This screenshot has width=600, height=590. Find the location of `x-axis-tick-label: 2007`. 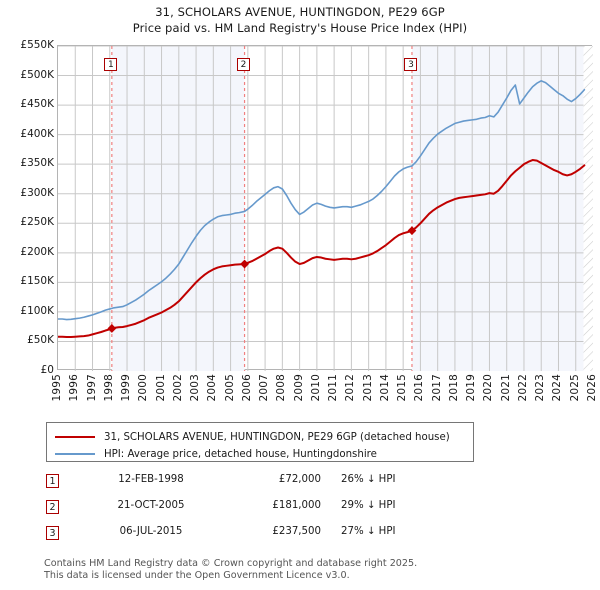

x-axis-tick-label: 2007 is located at coordinates (264, 388).